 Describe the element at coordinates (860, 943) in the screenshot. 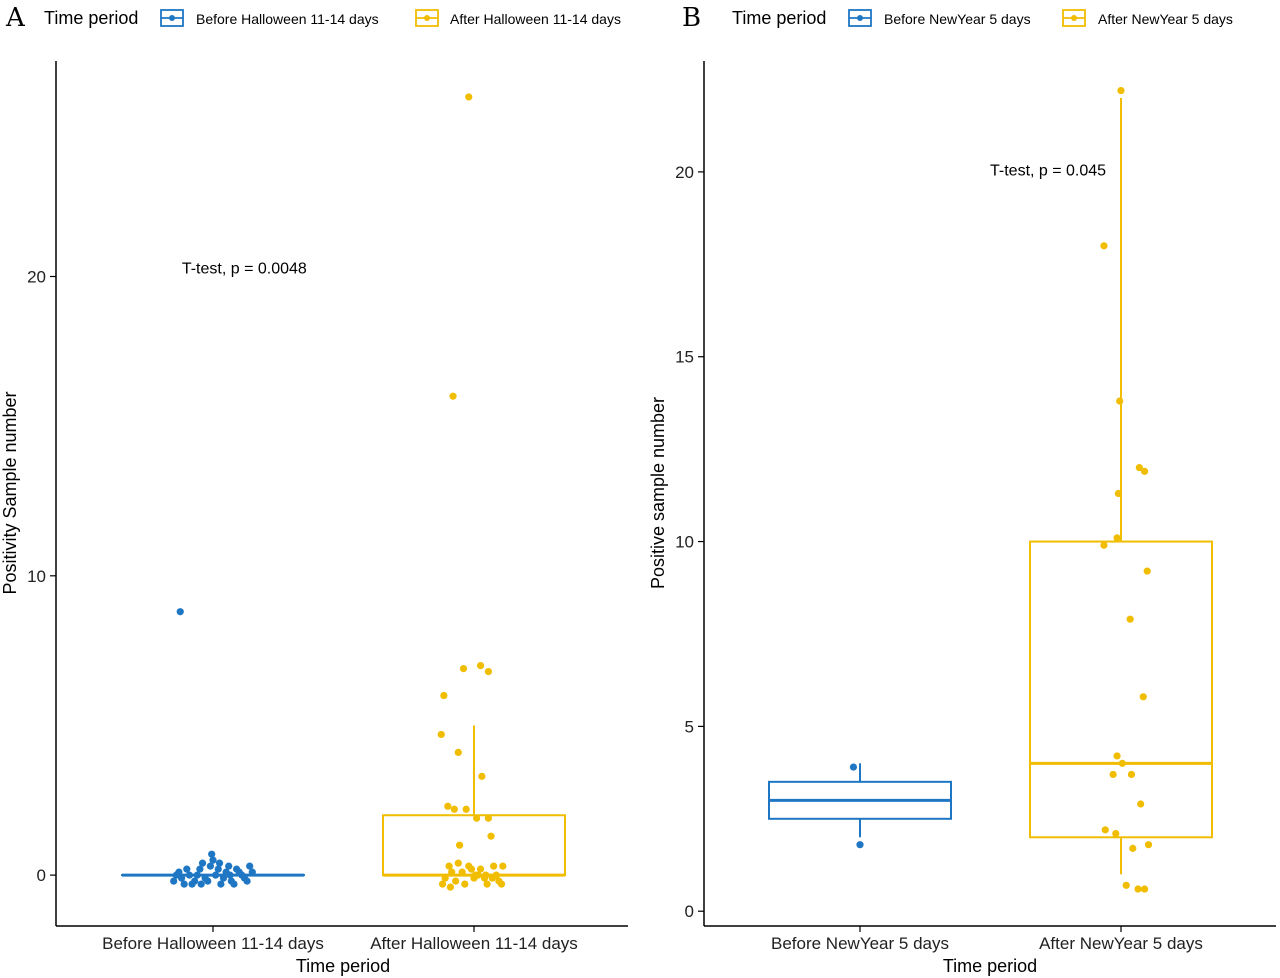

I see `panel-b-x-tick-label: Before NewYear 5 days` at that location.